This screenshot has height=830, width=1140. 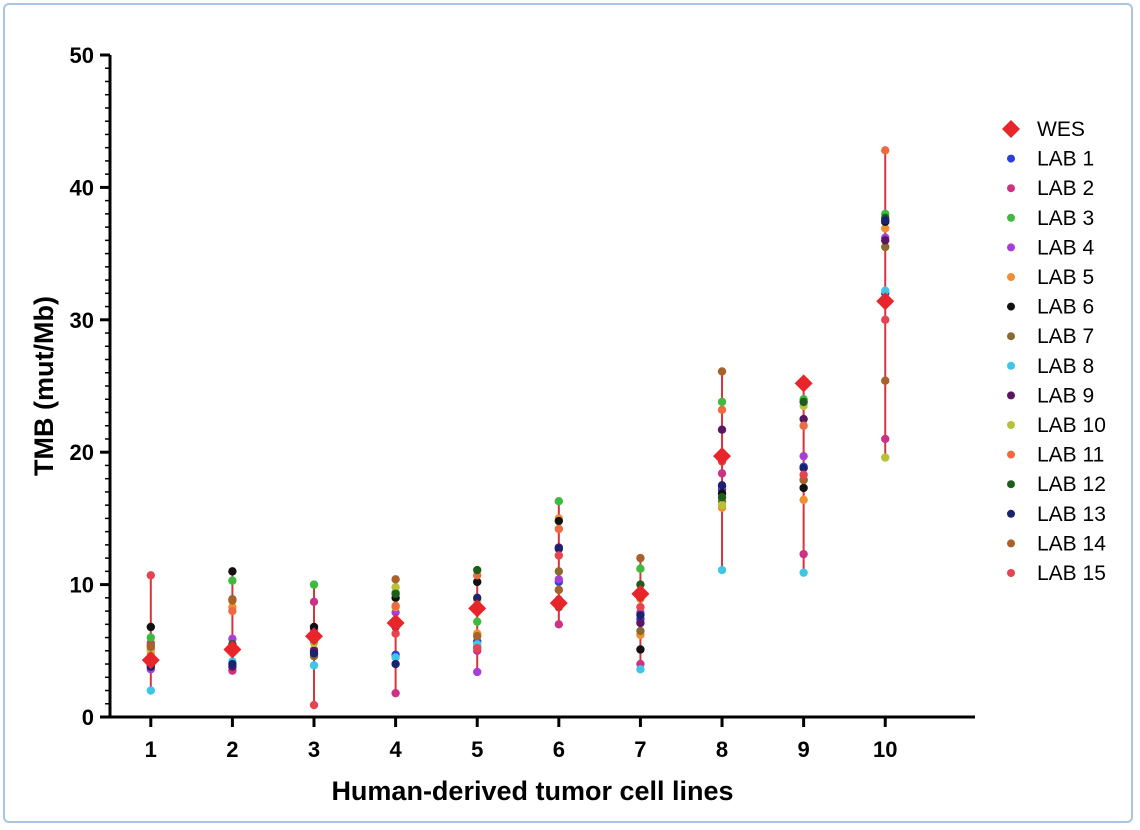 I want to click on legend-label: LAB 3, so click(x=1065, y=218).